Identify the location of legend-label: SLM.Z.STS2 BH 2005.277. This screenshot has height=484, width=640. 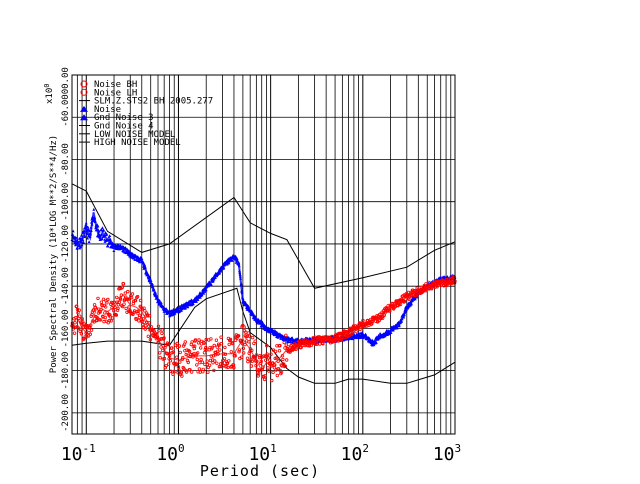
(153, 102).